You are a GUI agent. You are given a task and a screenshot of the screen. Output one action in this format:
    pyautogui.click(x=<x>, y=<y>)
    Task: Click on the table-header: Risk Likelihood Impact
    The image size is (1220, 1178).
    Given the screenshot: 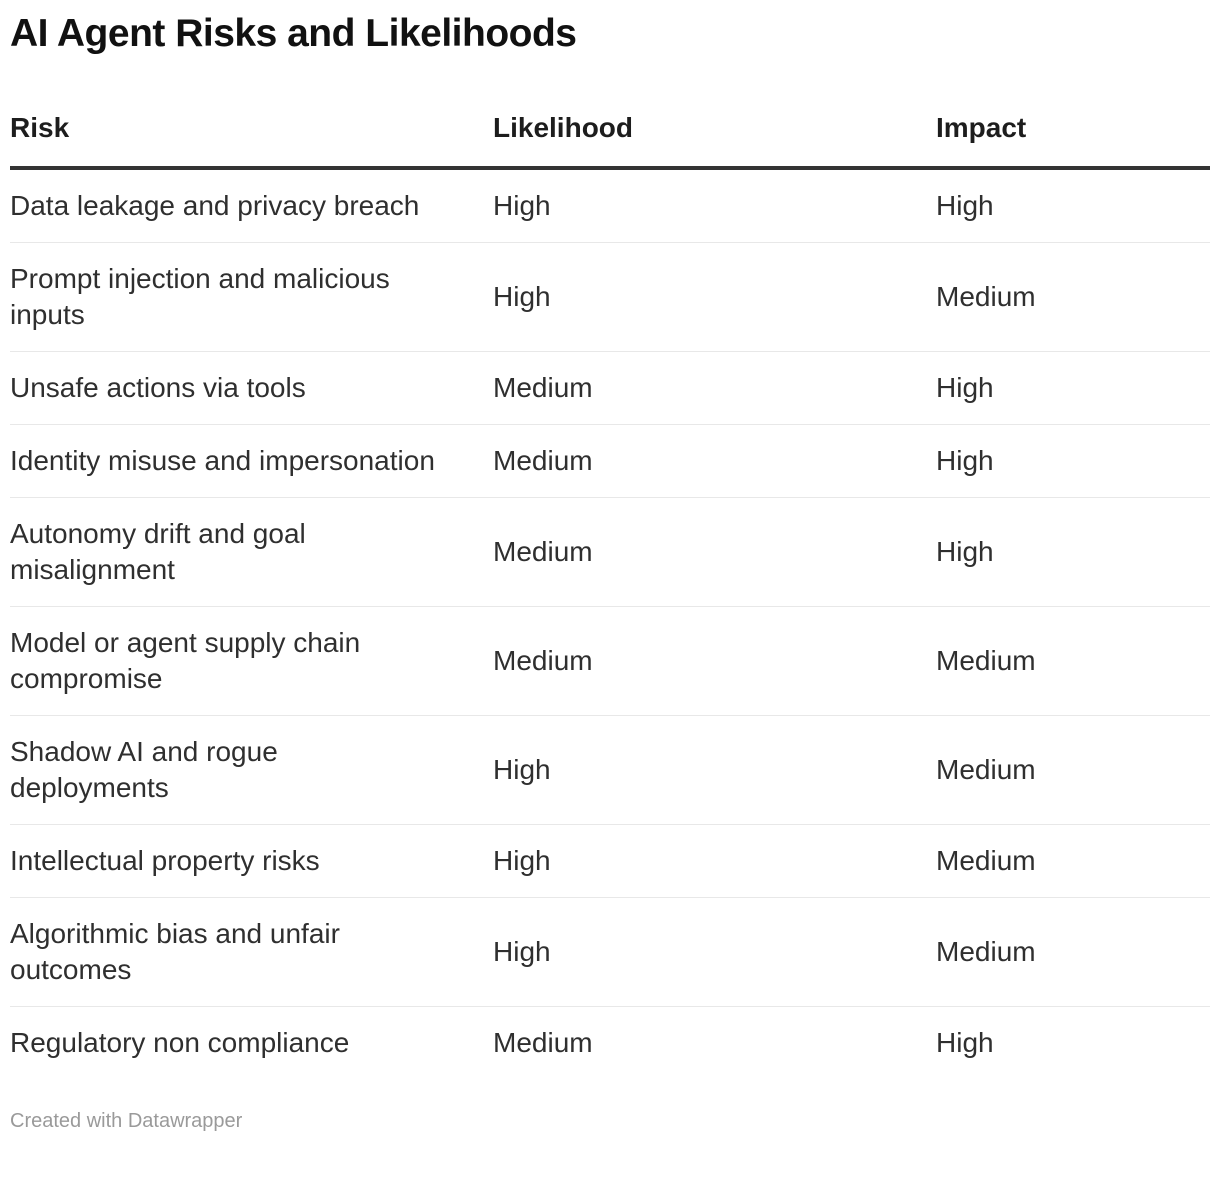 What is the action you would take?
    pyautogui.click(x=610, y=140)
    